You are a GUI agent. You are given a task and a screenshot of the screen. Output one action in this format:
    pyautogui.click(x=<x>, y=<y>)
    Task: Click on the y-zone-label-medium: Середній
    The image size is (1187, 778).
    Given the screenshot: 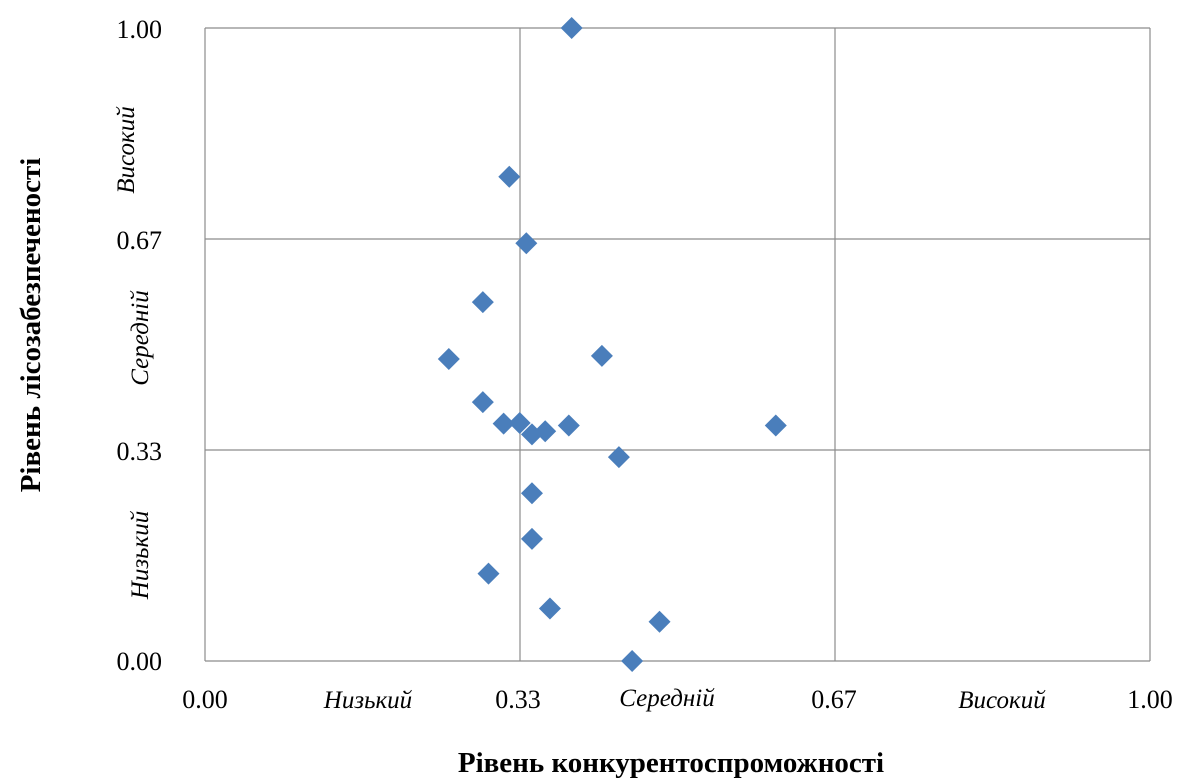 What is the action you would take?
    pyautogui.click(x=140, y=338)
    